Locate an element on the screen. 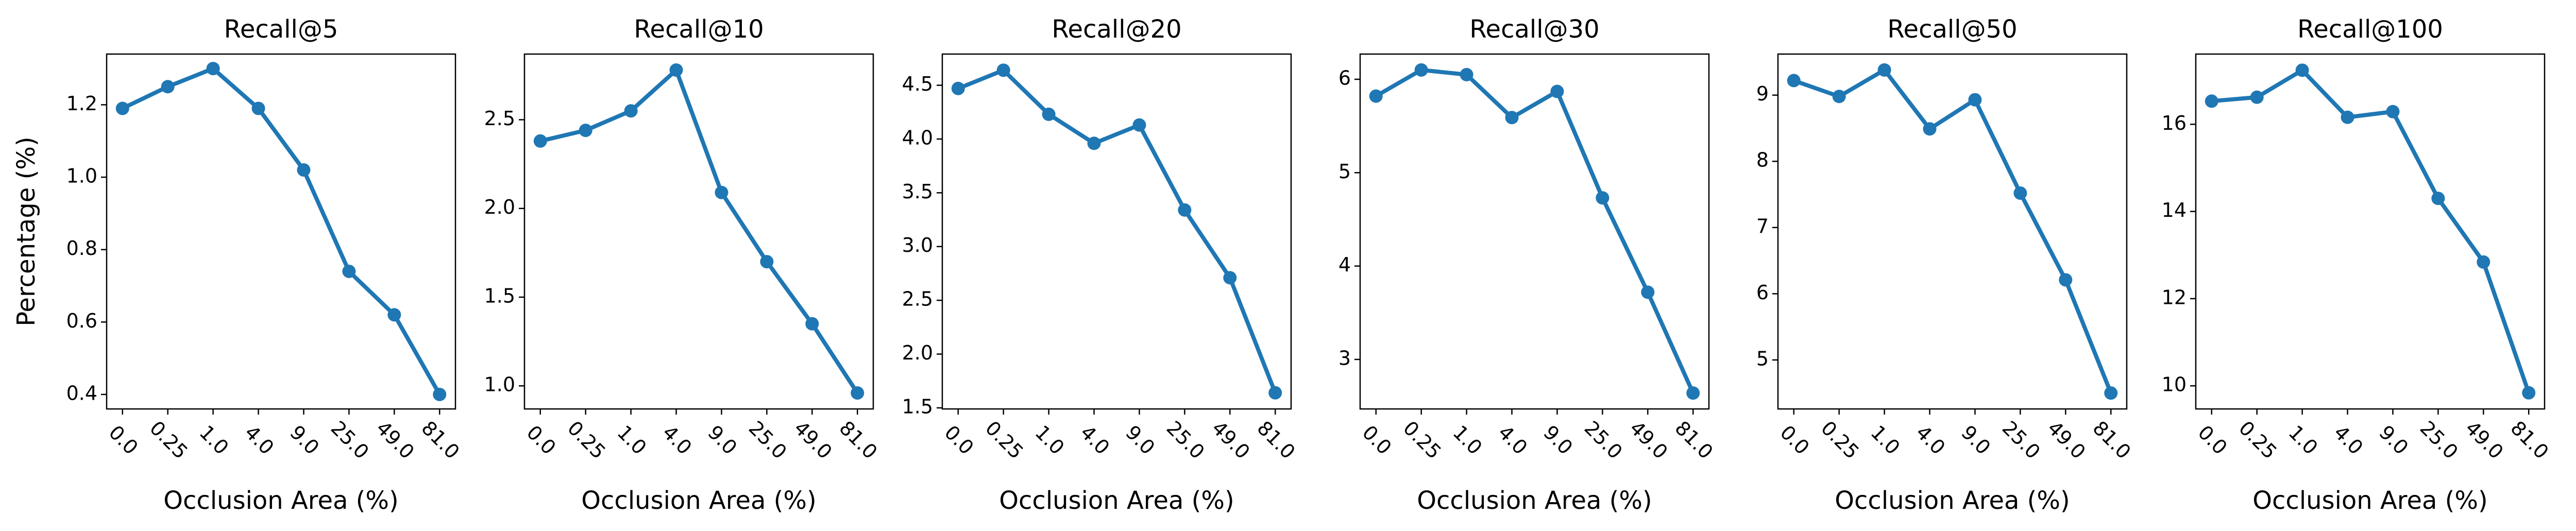 This screenshot has height=531, width=2576. chart-title: Recall@50 is located at coordinates (1952, 30).